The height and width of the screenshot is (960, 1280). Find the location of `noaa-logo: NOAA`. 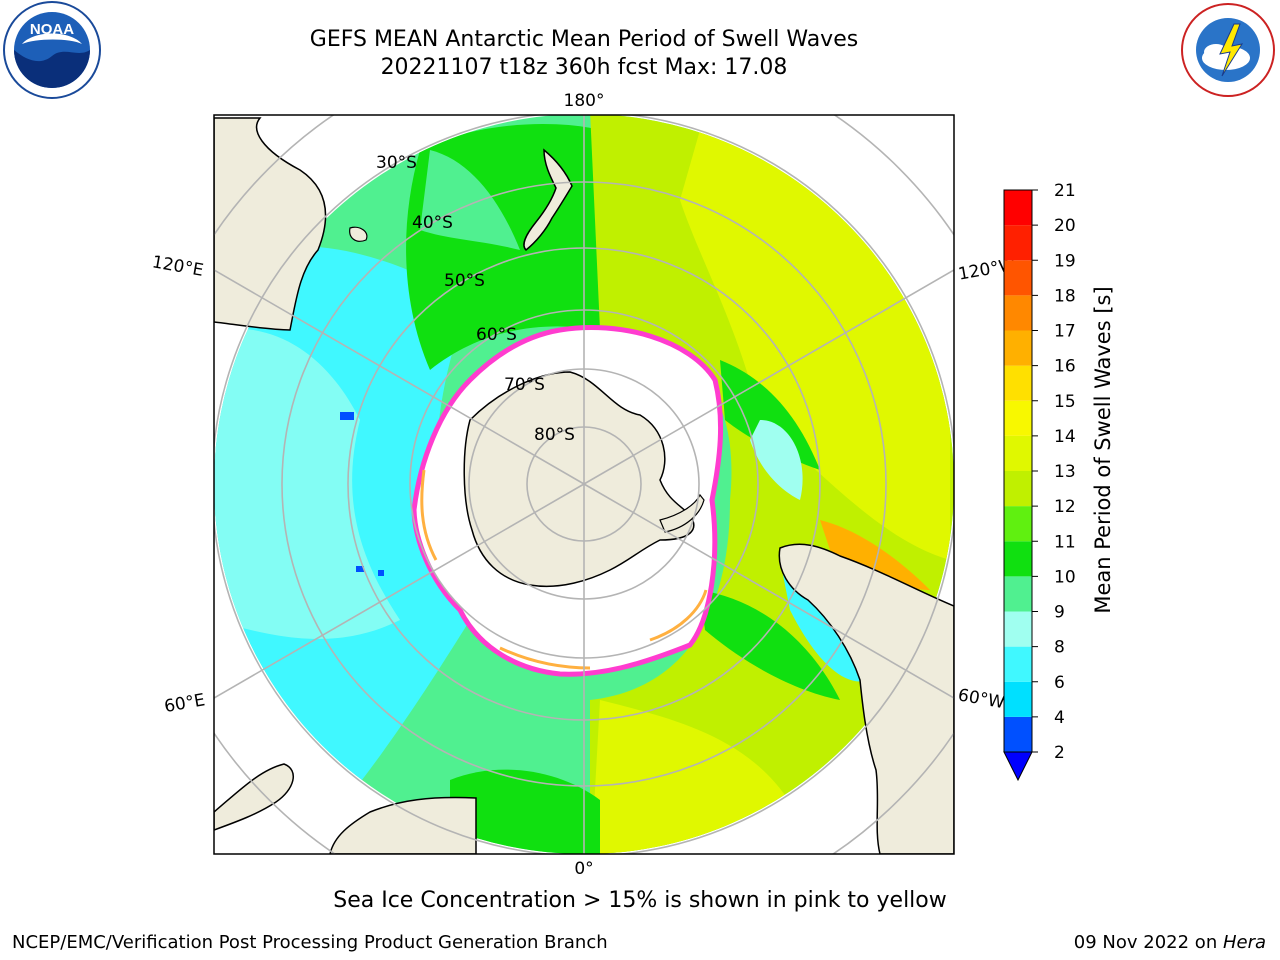

noaa-logo: NOAA is located at coordinates (52, 50).